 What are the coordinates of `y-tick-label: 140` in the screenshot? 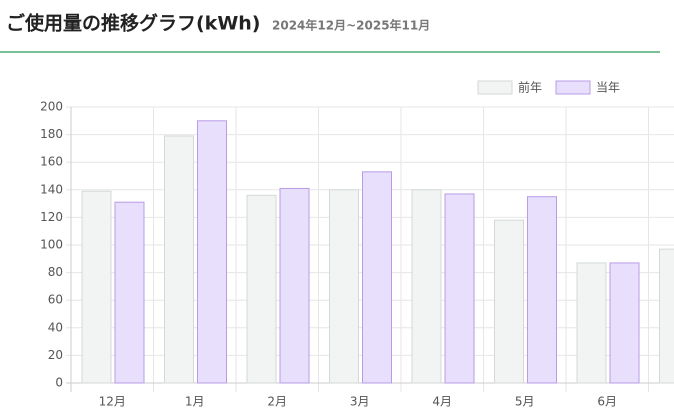 It's located at (51, 189).